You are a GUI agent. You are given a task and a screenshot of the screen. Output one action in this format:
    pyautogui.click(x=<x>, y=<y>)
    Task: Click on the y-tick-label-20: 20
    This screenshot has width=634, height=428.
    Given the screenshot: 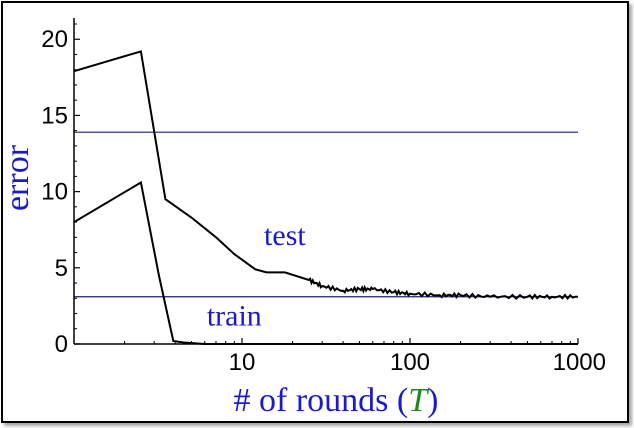 What is the action you would take?
    pyautogui.click(x=54, y=39)
    